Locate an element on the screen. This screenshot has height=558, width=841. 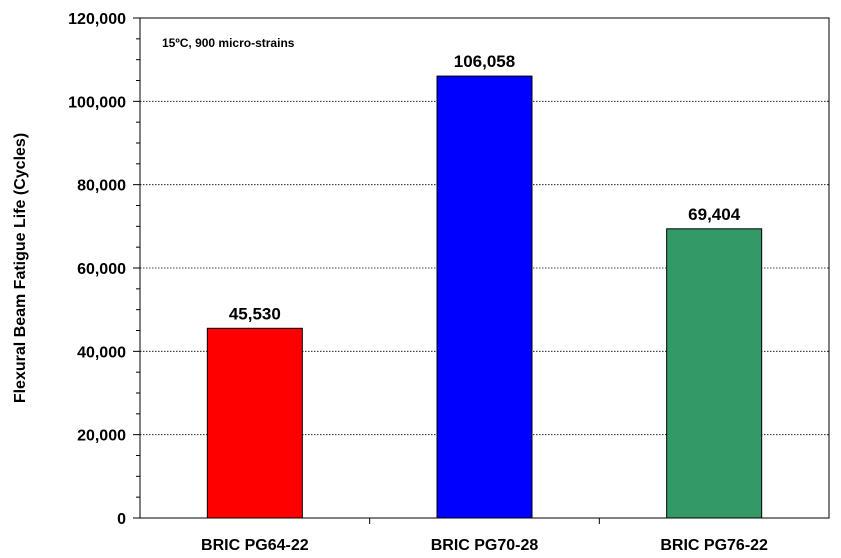
x-tick-labels: BRIC PG64-22 BRIC PG70-28 BRIC PG76-22 is located at coordinates (484, 545).